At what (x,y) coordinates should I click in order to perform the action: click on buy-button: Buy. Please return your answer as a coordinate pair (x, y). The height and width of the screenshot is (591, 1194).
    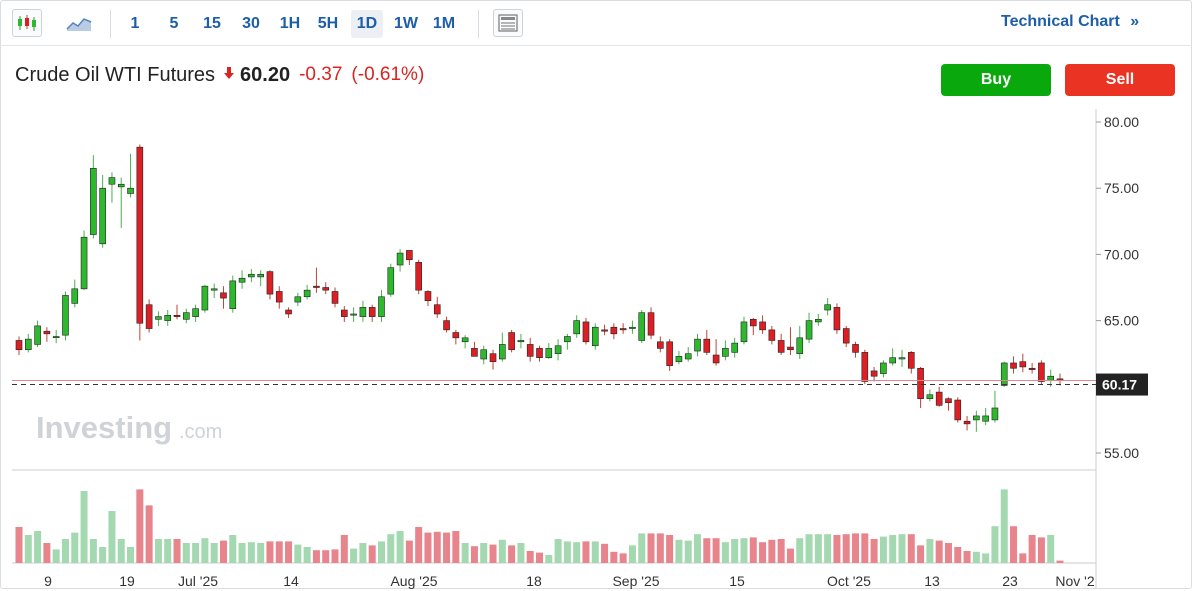
    Looking at the image, I should click on (996, 80).